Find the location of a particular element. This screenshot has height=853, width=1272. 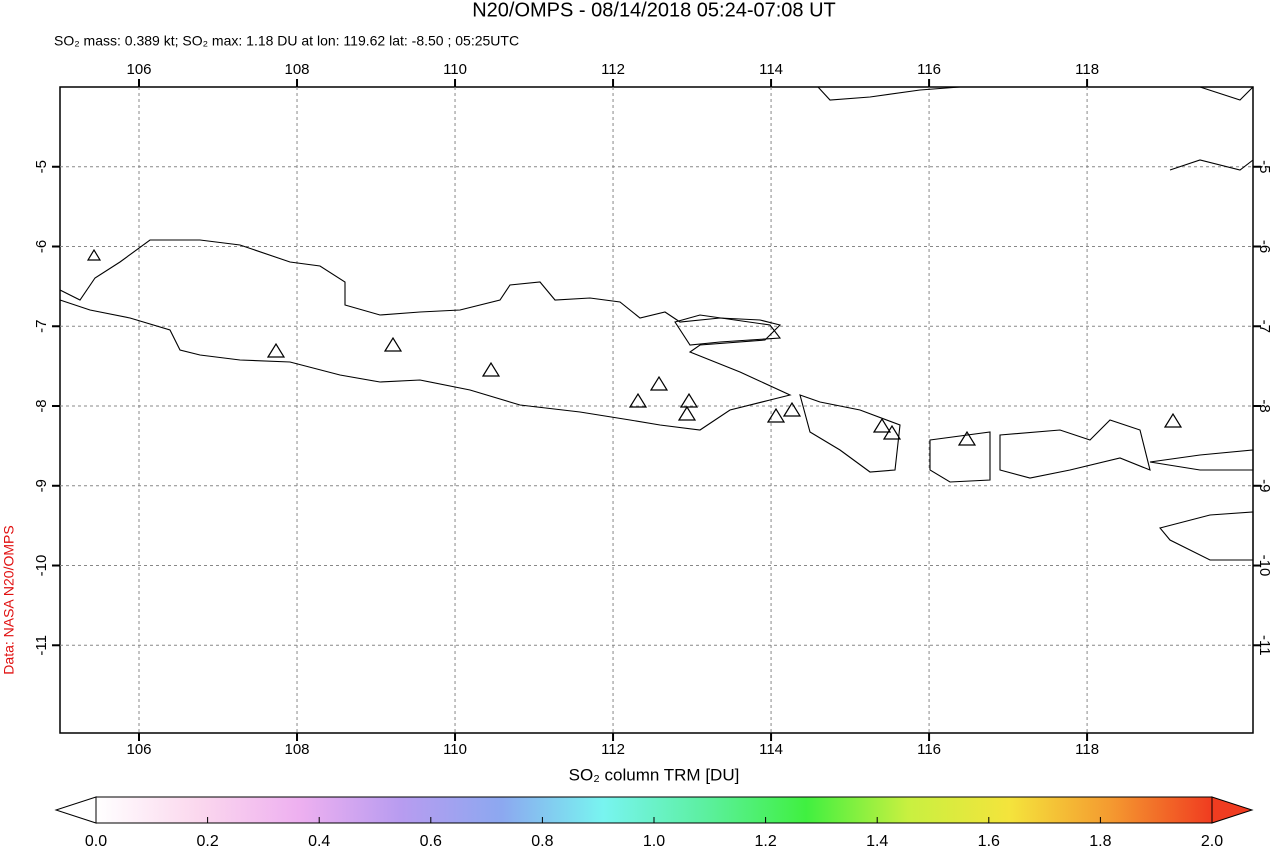

coast-flores is located at coordinates (1201, 460).